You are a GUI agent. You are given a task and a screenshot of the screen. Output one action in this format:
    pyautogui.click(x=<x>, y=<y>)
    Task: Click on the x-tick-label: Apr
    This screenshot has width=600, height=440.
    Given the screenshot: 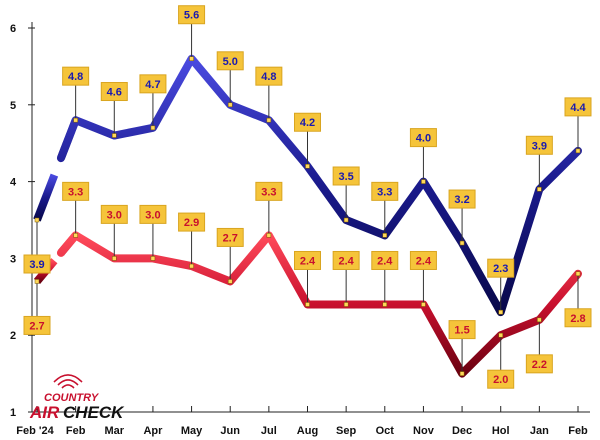 What is the action you would take?
    pyautogui.click(x=153, y=431)
    